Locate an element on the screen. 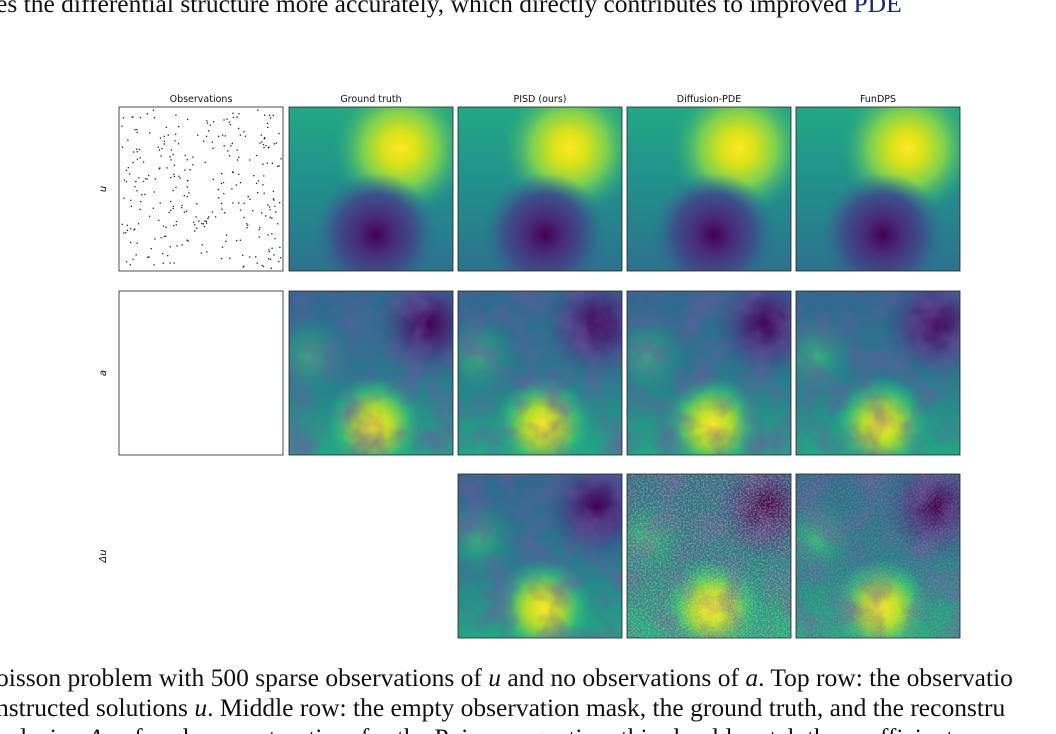 This screenshot has width=1056, height=734. column-title: Observations is located at coordinates (201, 99).